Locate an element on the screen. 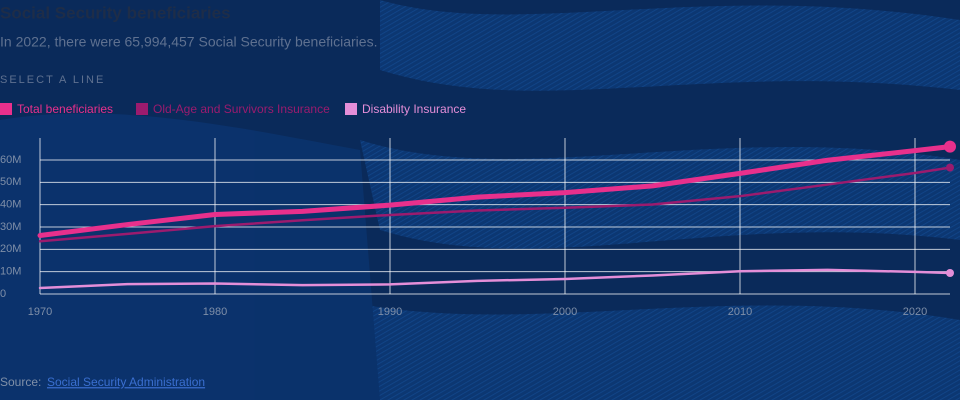  x-tick-label: 2020 is located at coordinates (915, 312).